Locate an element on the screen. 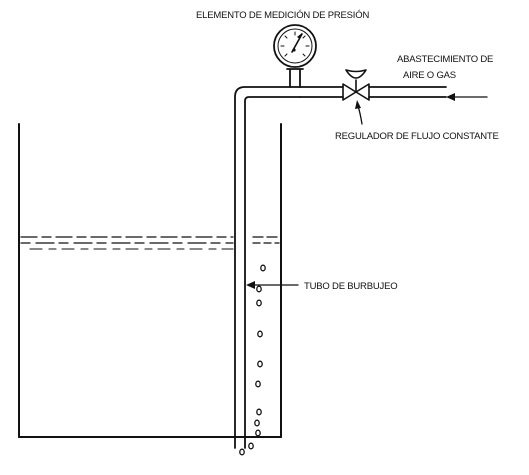  bubble-tube-inner-wall is located at coordinates (272, 272).